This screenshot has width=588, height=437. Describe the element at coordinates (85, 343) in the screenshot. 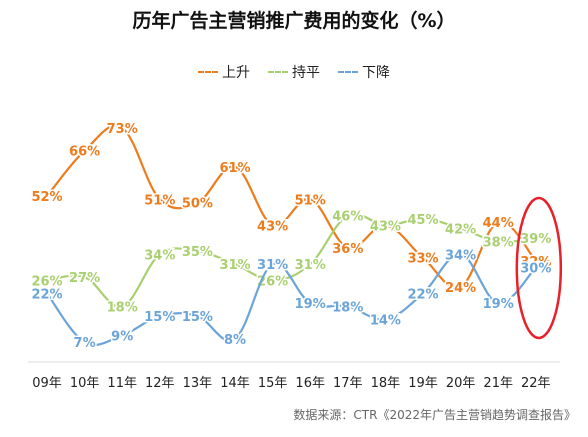

I see `data-label-down: 7%` at that location.